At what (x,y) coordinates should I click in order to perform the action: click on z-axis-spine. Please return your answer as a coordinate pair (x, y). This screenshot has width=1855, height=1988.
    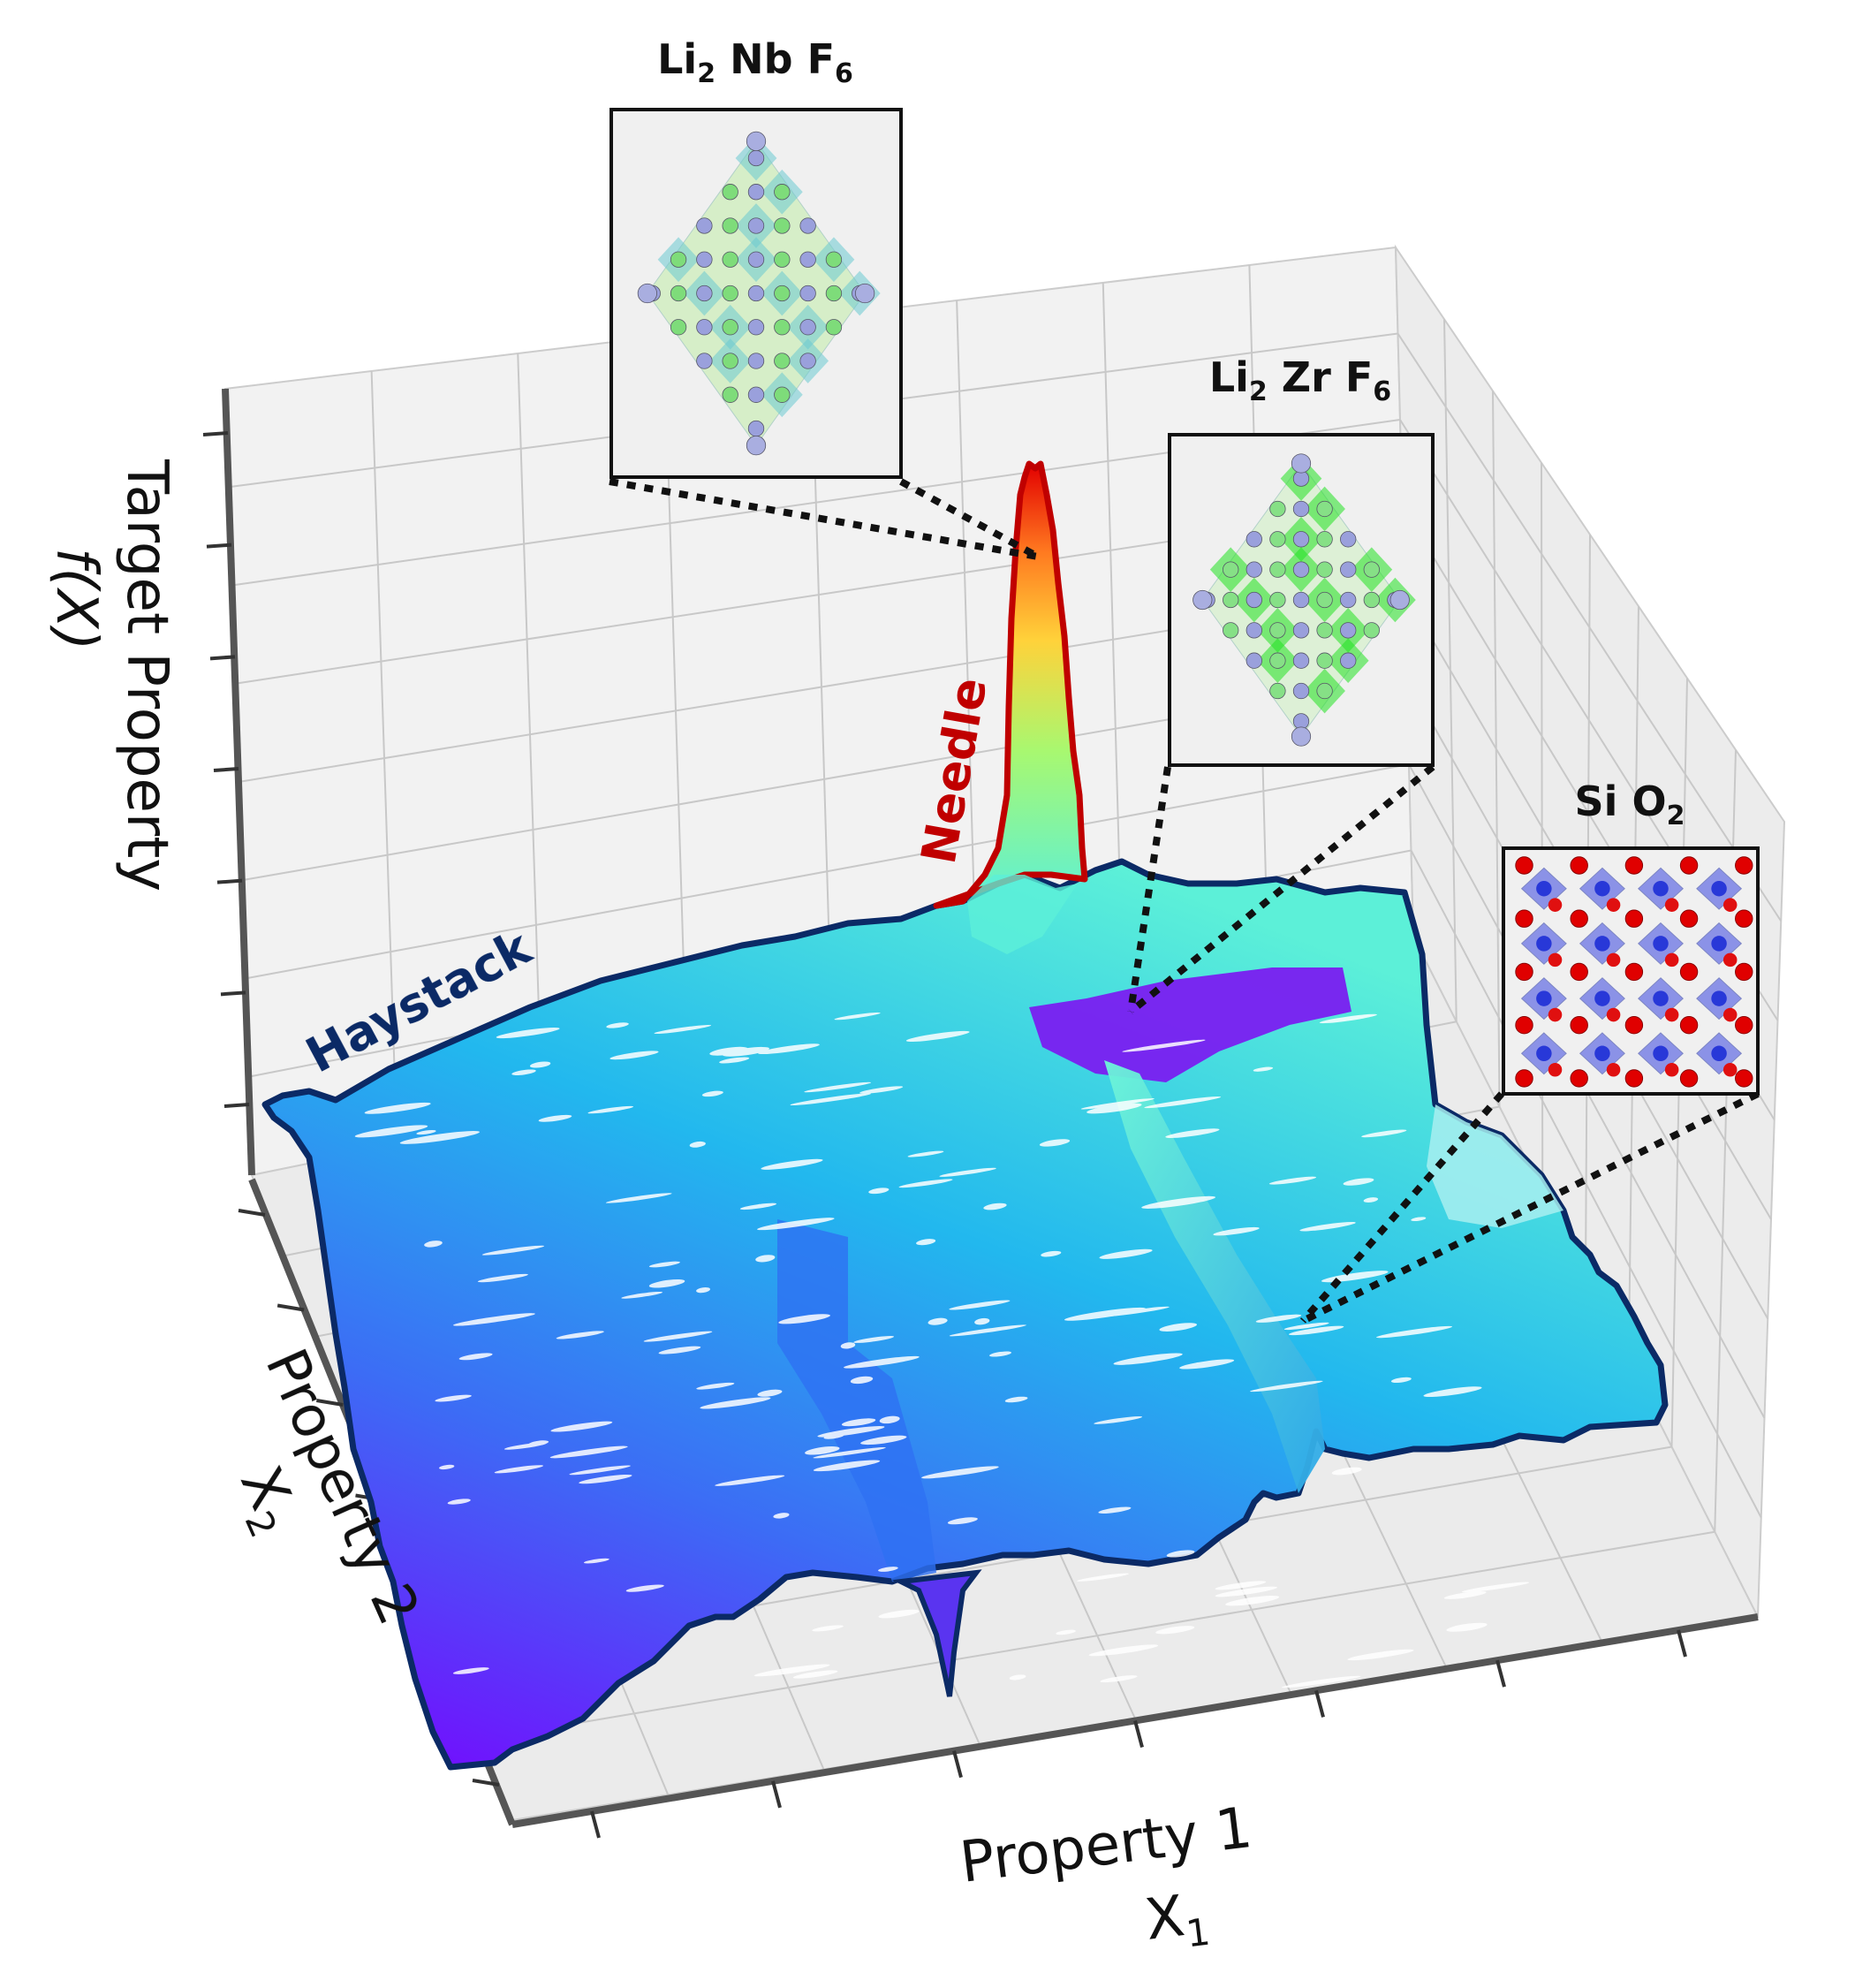
    Looking at the image, I should click on (238, 782).